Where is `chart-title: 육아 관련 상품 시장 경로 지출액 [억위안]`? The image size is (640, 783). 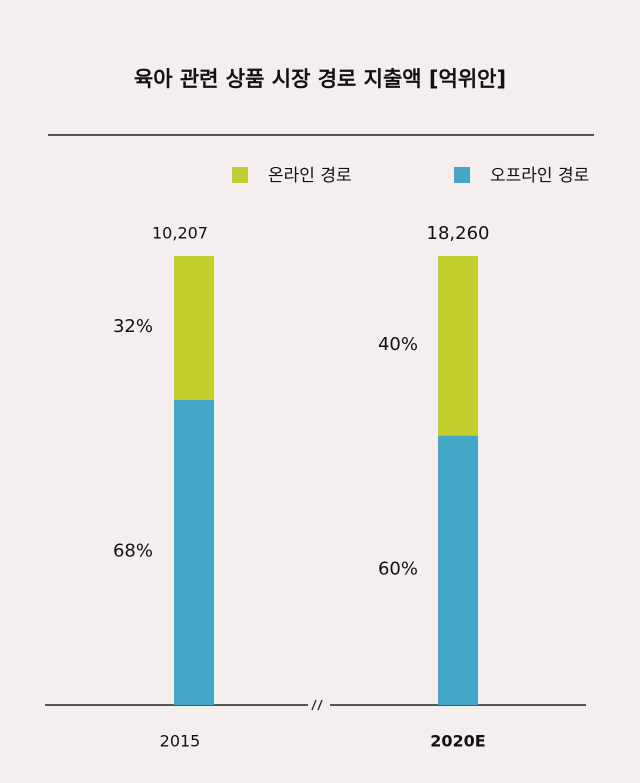 chart-title: 육아 관련 상품 시장 경로 지출액 [억위안] is located at coordinates (320, 79).